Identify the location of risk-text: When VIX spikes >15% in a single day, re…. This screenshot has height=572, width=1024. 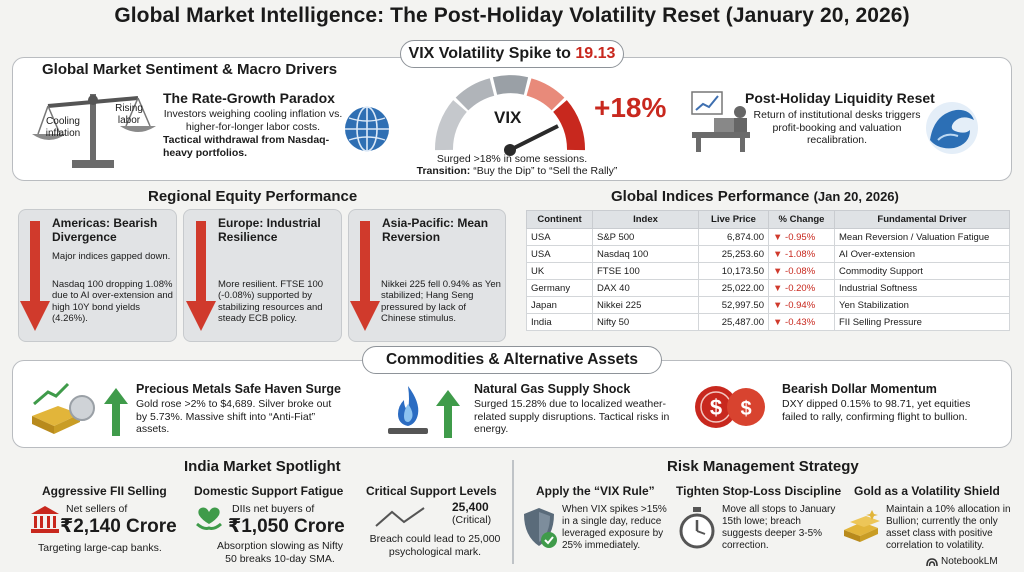
(614, 527).